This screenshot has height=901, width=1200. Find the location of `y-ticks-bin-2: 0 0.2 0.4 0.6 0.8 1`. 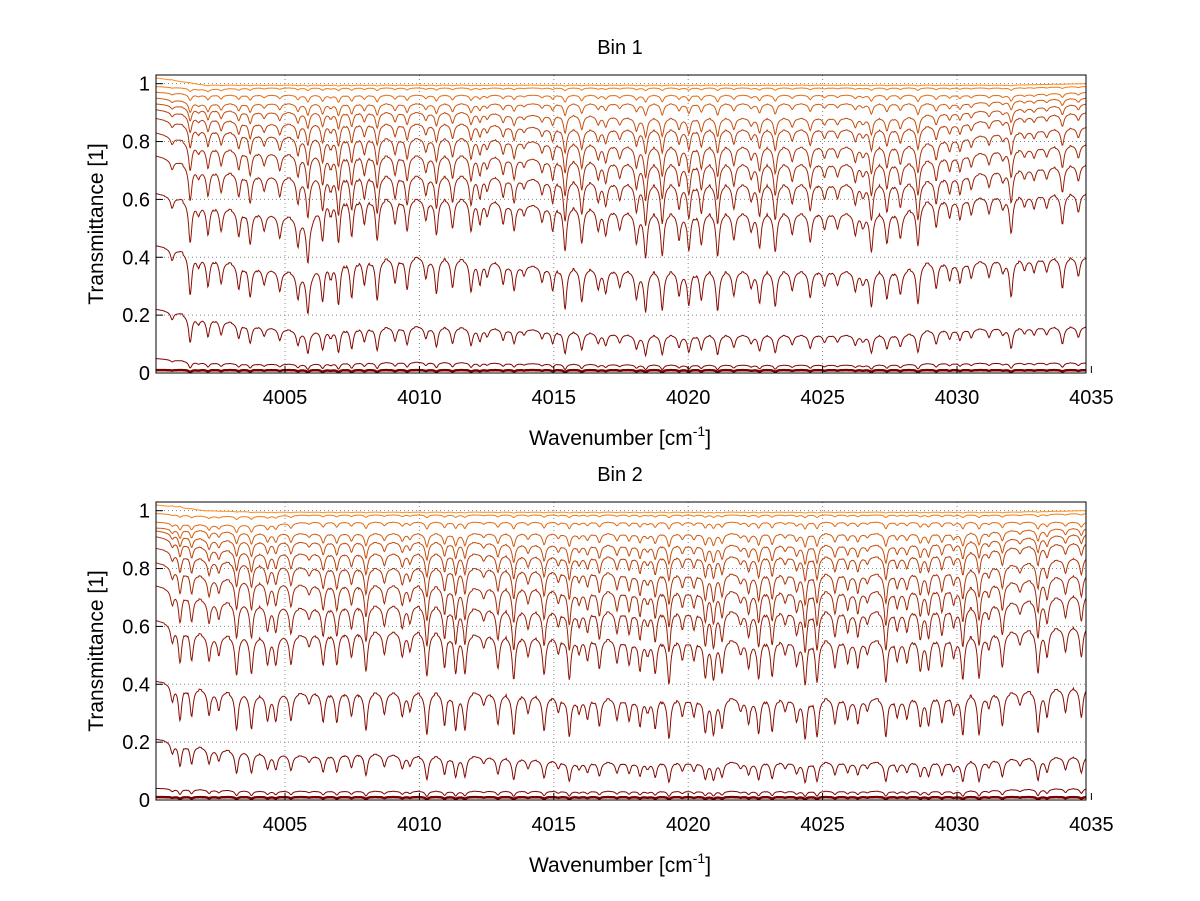

y-ticks-bin-2: 0 0.2 0.4 0.6 0.8 1 is located at coordinates (142, 656).